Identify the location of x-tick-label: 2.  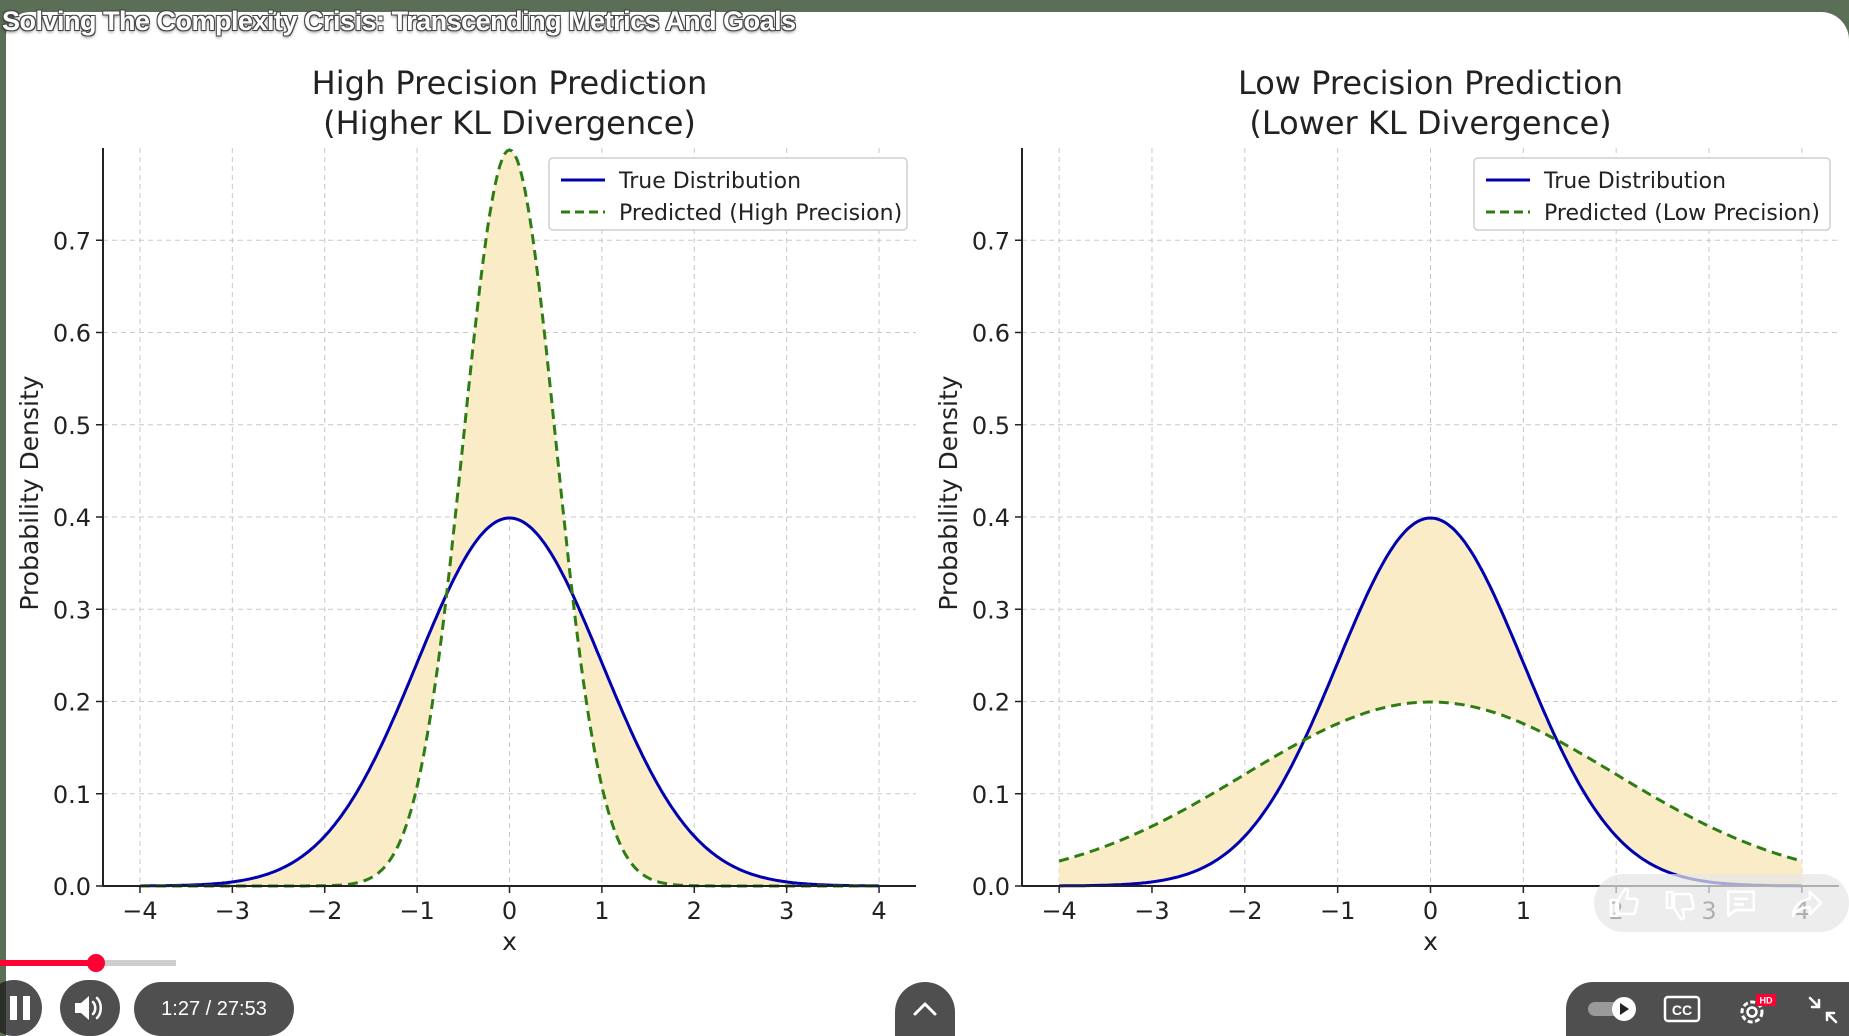
(694, 911).